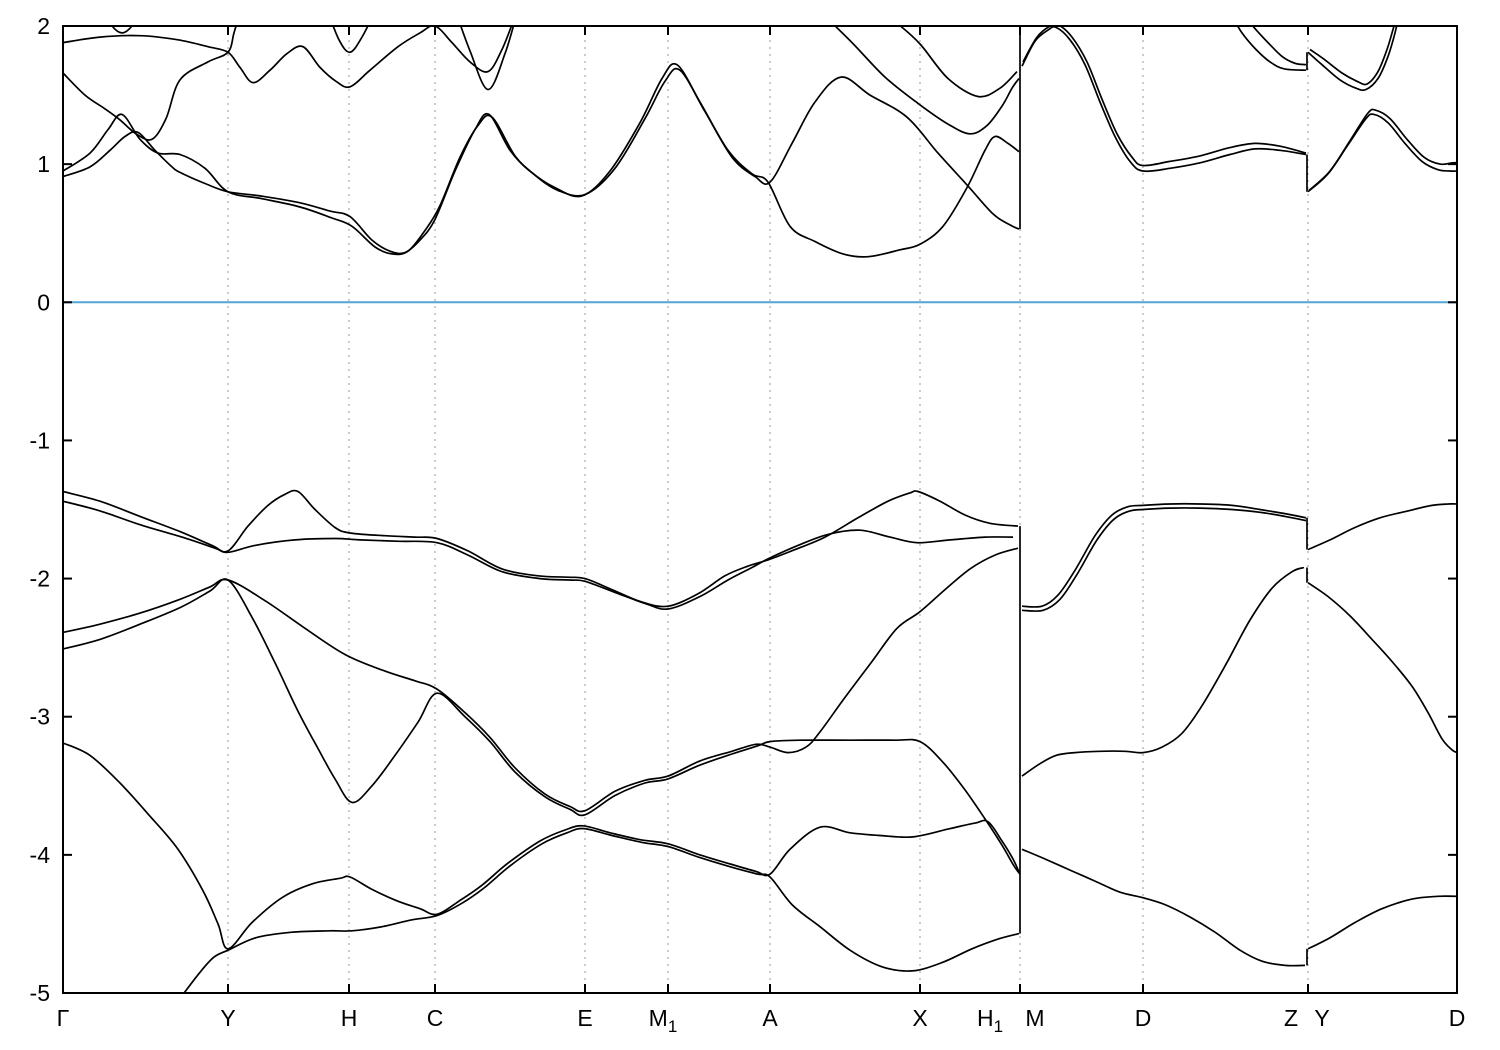  I want to click on band-curve-cond-top-wiggle, so click(288, 57).